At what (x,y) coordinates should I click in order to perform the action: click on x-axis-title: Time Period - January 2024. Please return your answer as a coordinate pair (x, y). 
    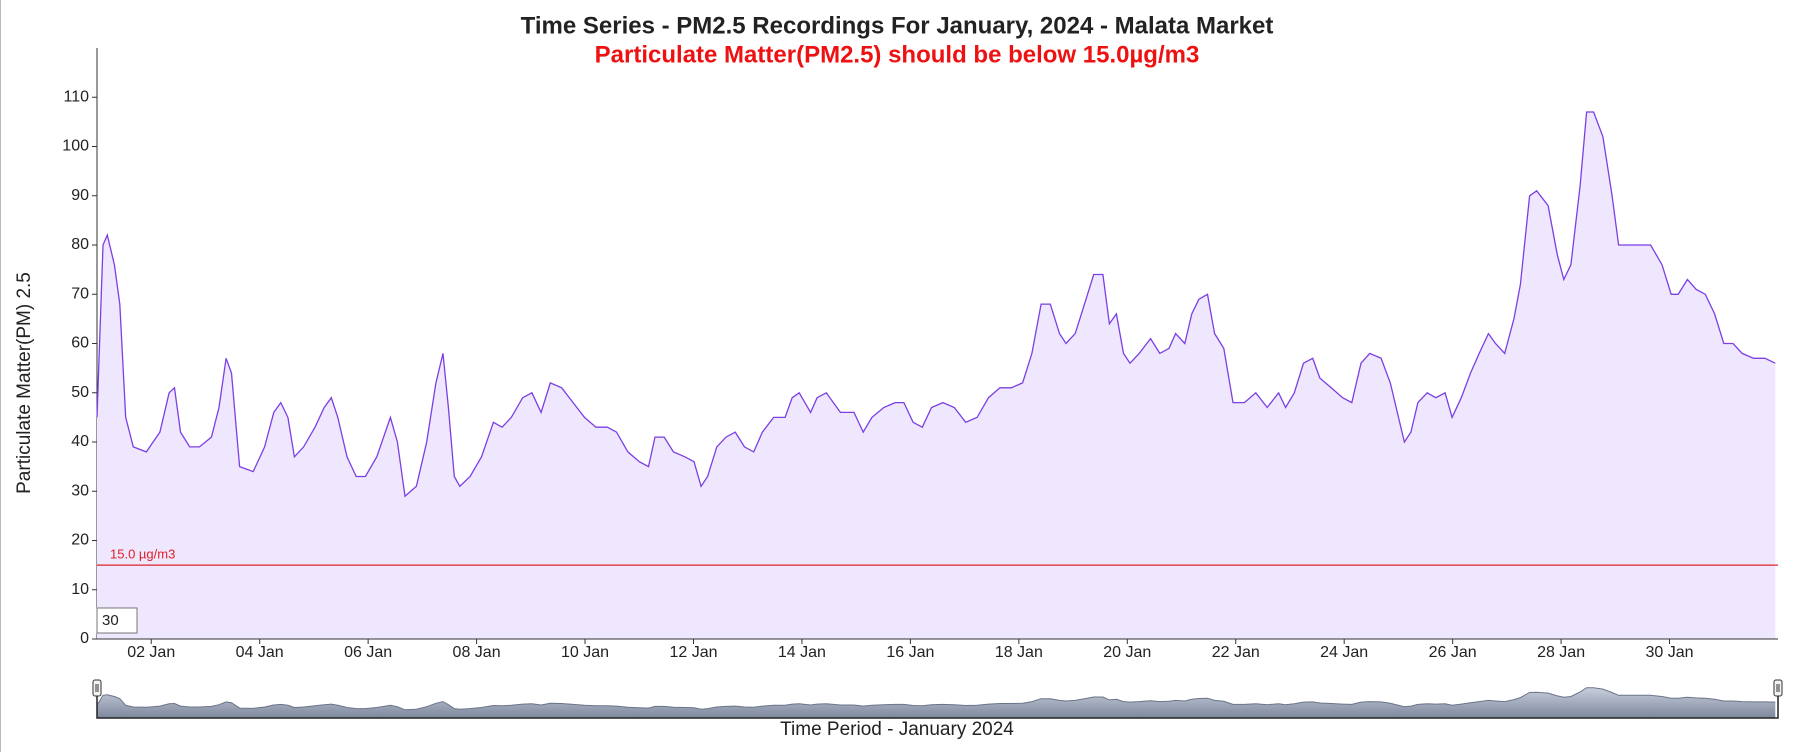
    Looking at the image, I should click on (897, 729).